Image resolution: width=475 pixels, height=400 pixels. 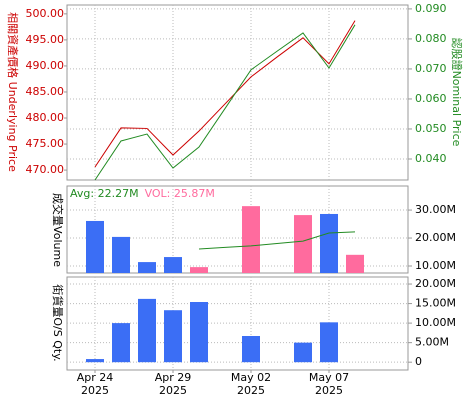 What do you see at coordinates (180, 193) in the screenshot?
I see `annotation: VOL: 25.87M` at bounding box center [180, 193].